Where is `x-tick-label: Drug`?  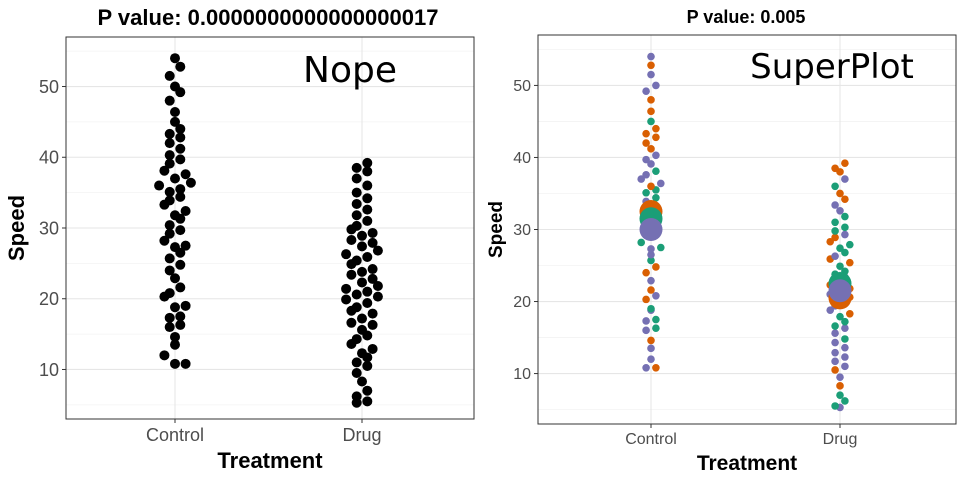
x-tick-label: Drug is located at coordinates (361, 435).